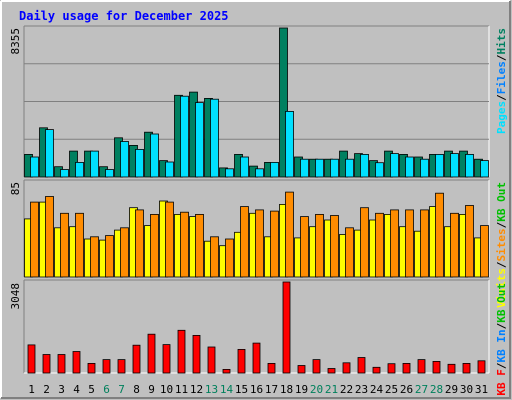  What do you see at coordinates (15, 188) in the screenshot?
I see `y-max-label-mid: 85` at bounding box center [15, 188].